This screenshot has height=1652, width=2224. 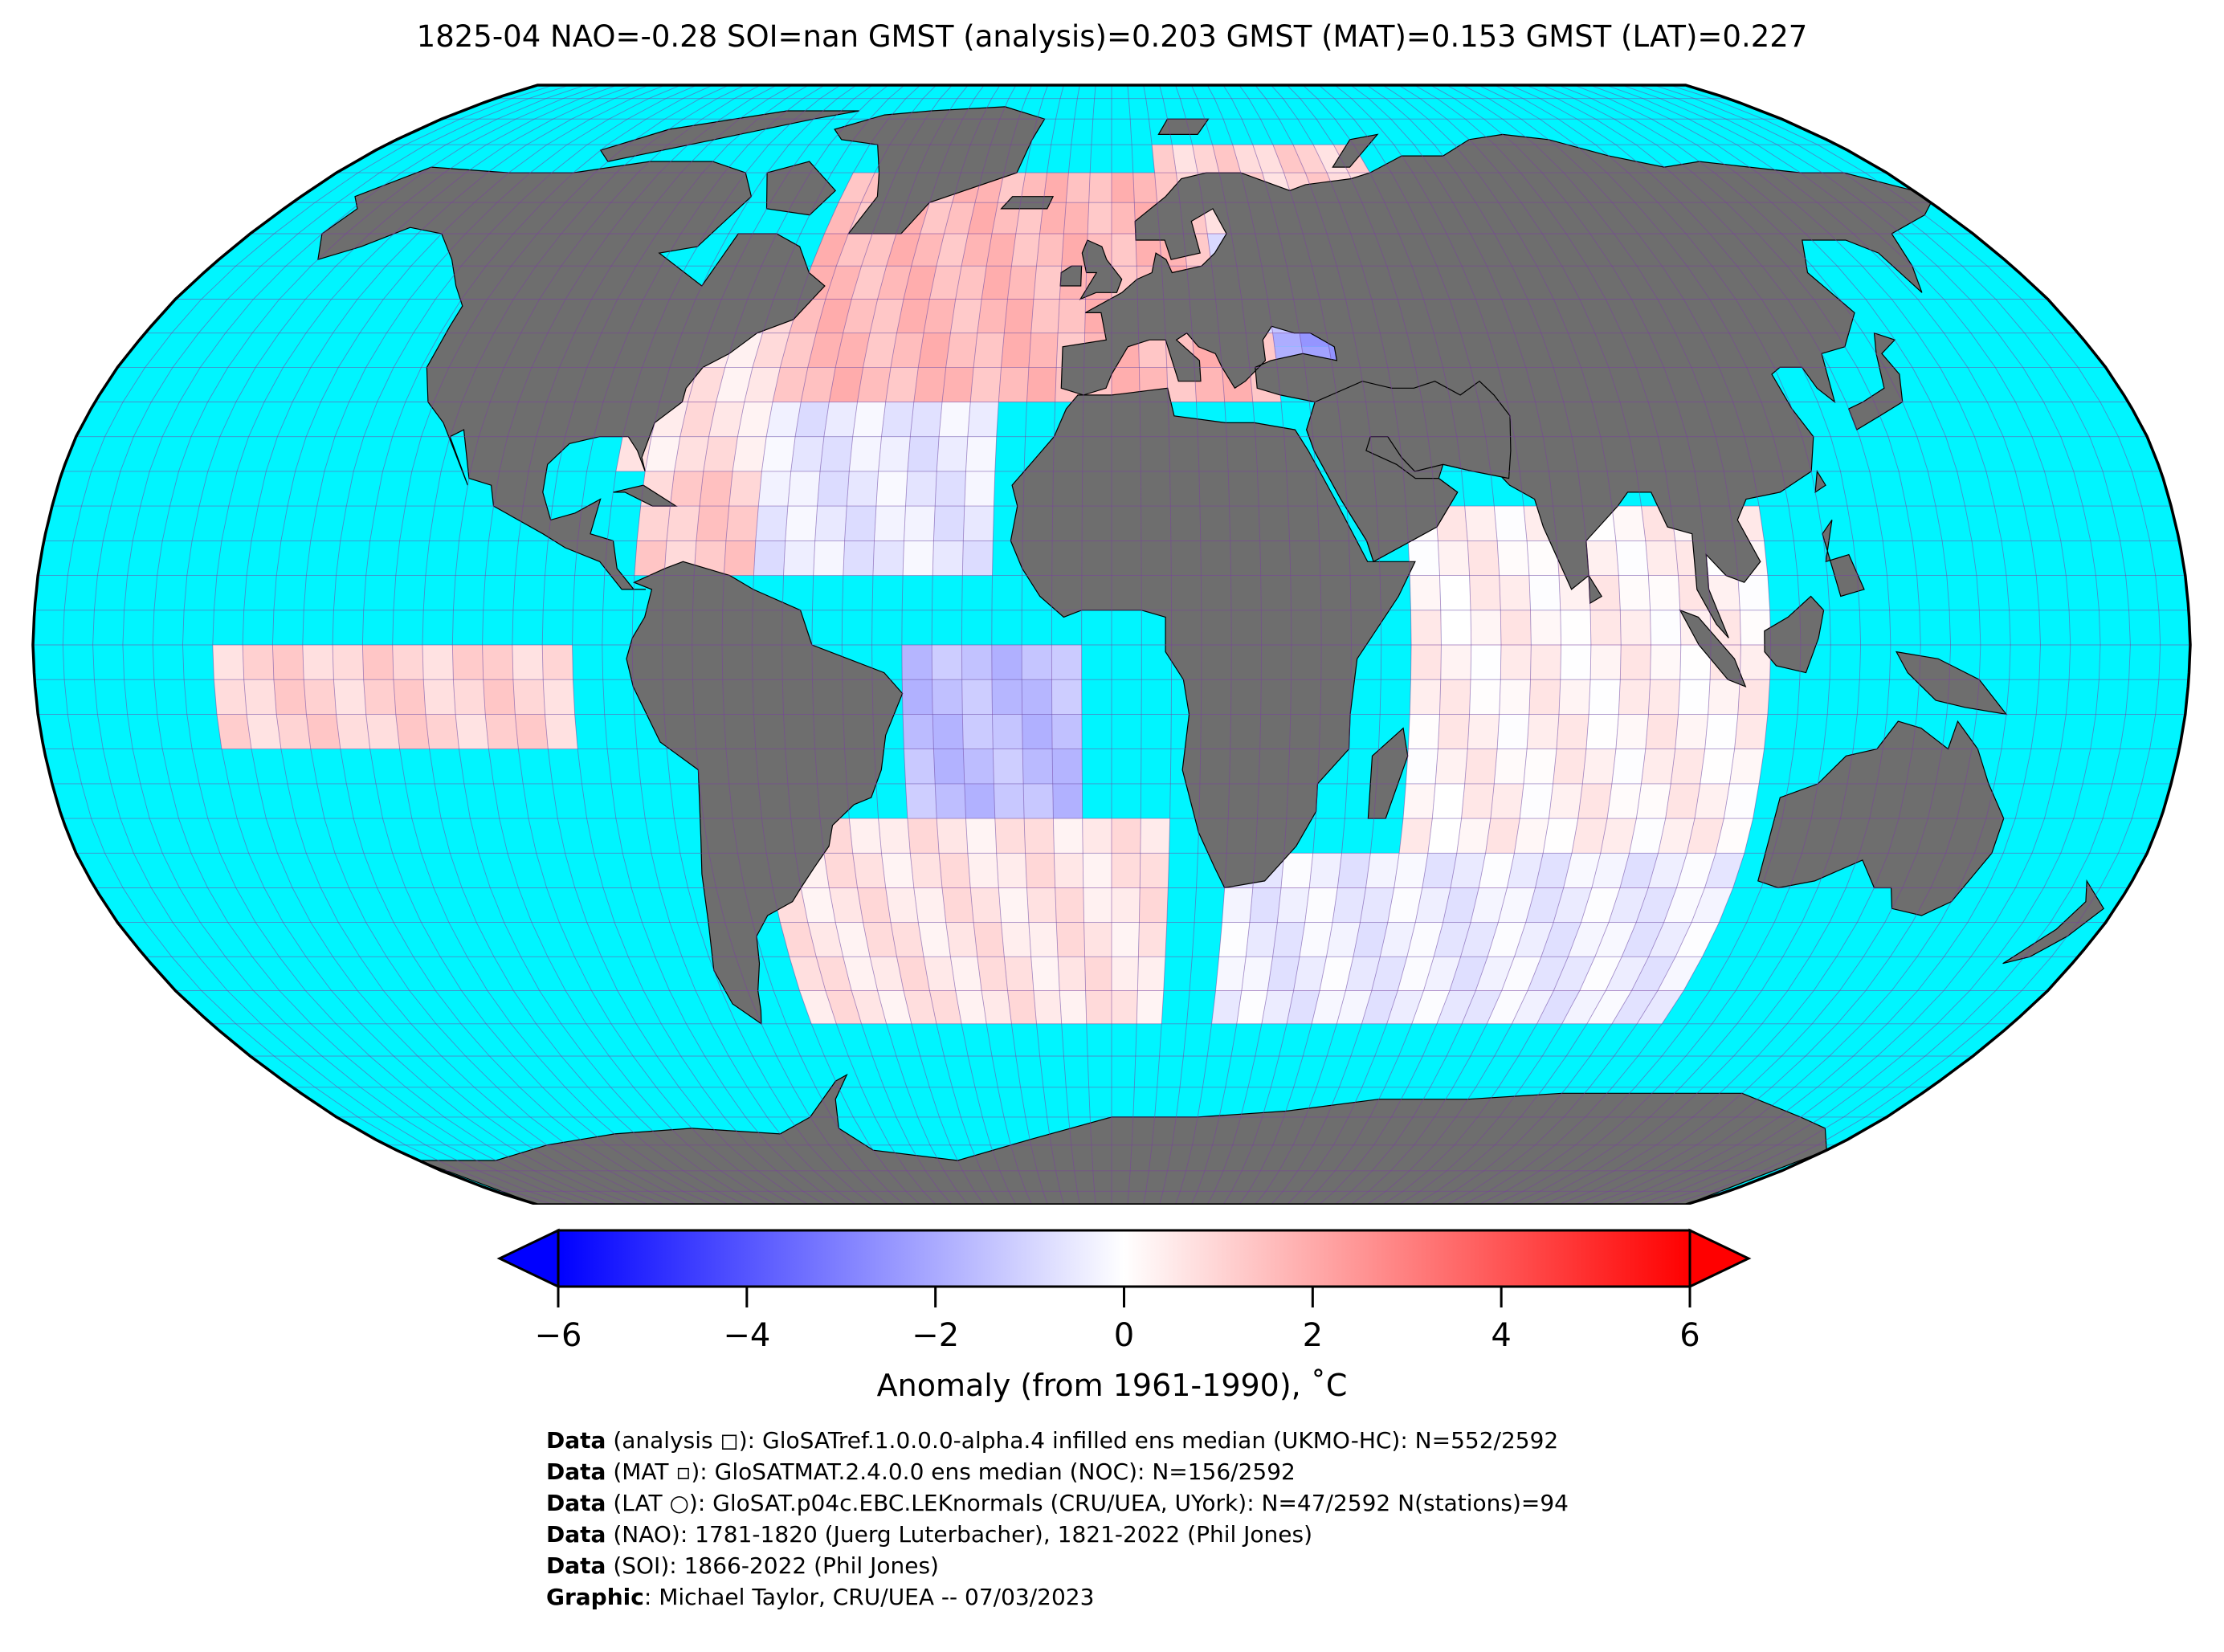 What do you see at coordinates (576, 1471) in the screenshot?
I see `credit-heading: Data` at bounding box center [576, 1471].